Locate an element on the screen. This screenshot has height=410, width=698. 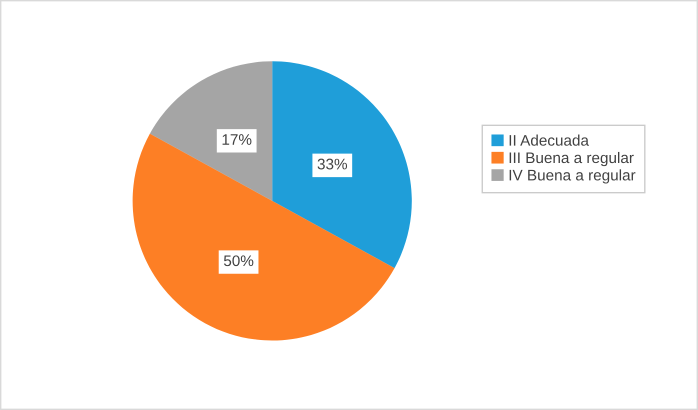
data-label: 17% is located at coordinates (237, 139).